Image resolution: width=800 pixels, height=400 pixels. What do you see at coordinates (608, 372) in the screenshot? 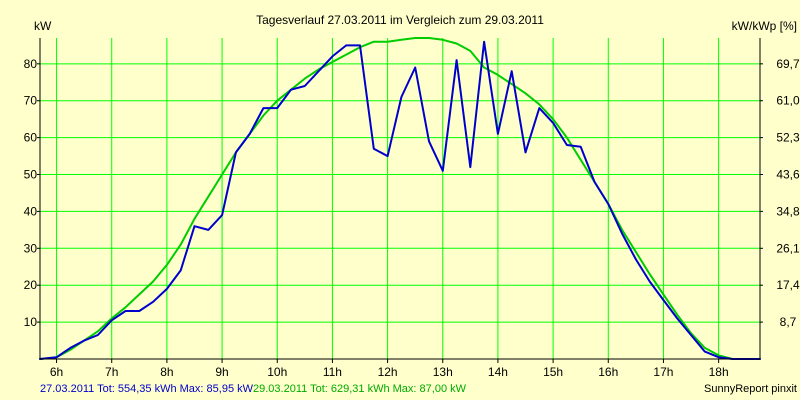
I see `x-tick-label: 16h` at bounding box center [608, 372].